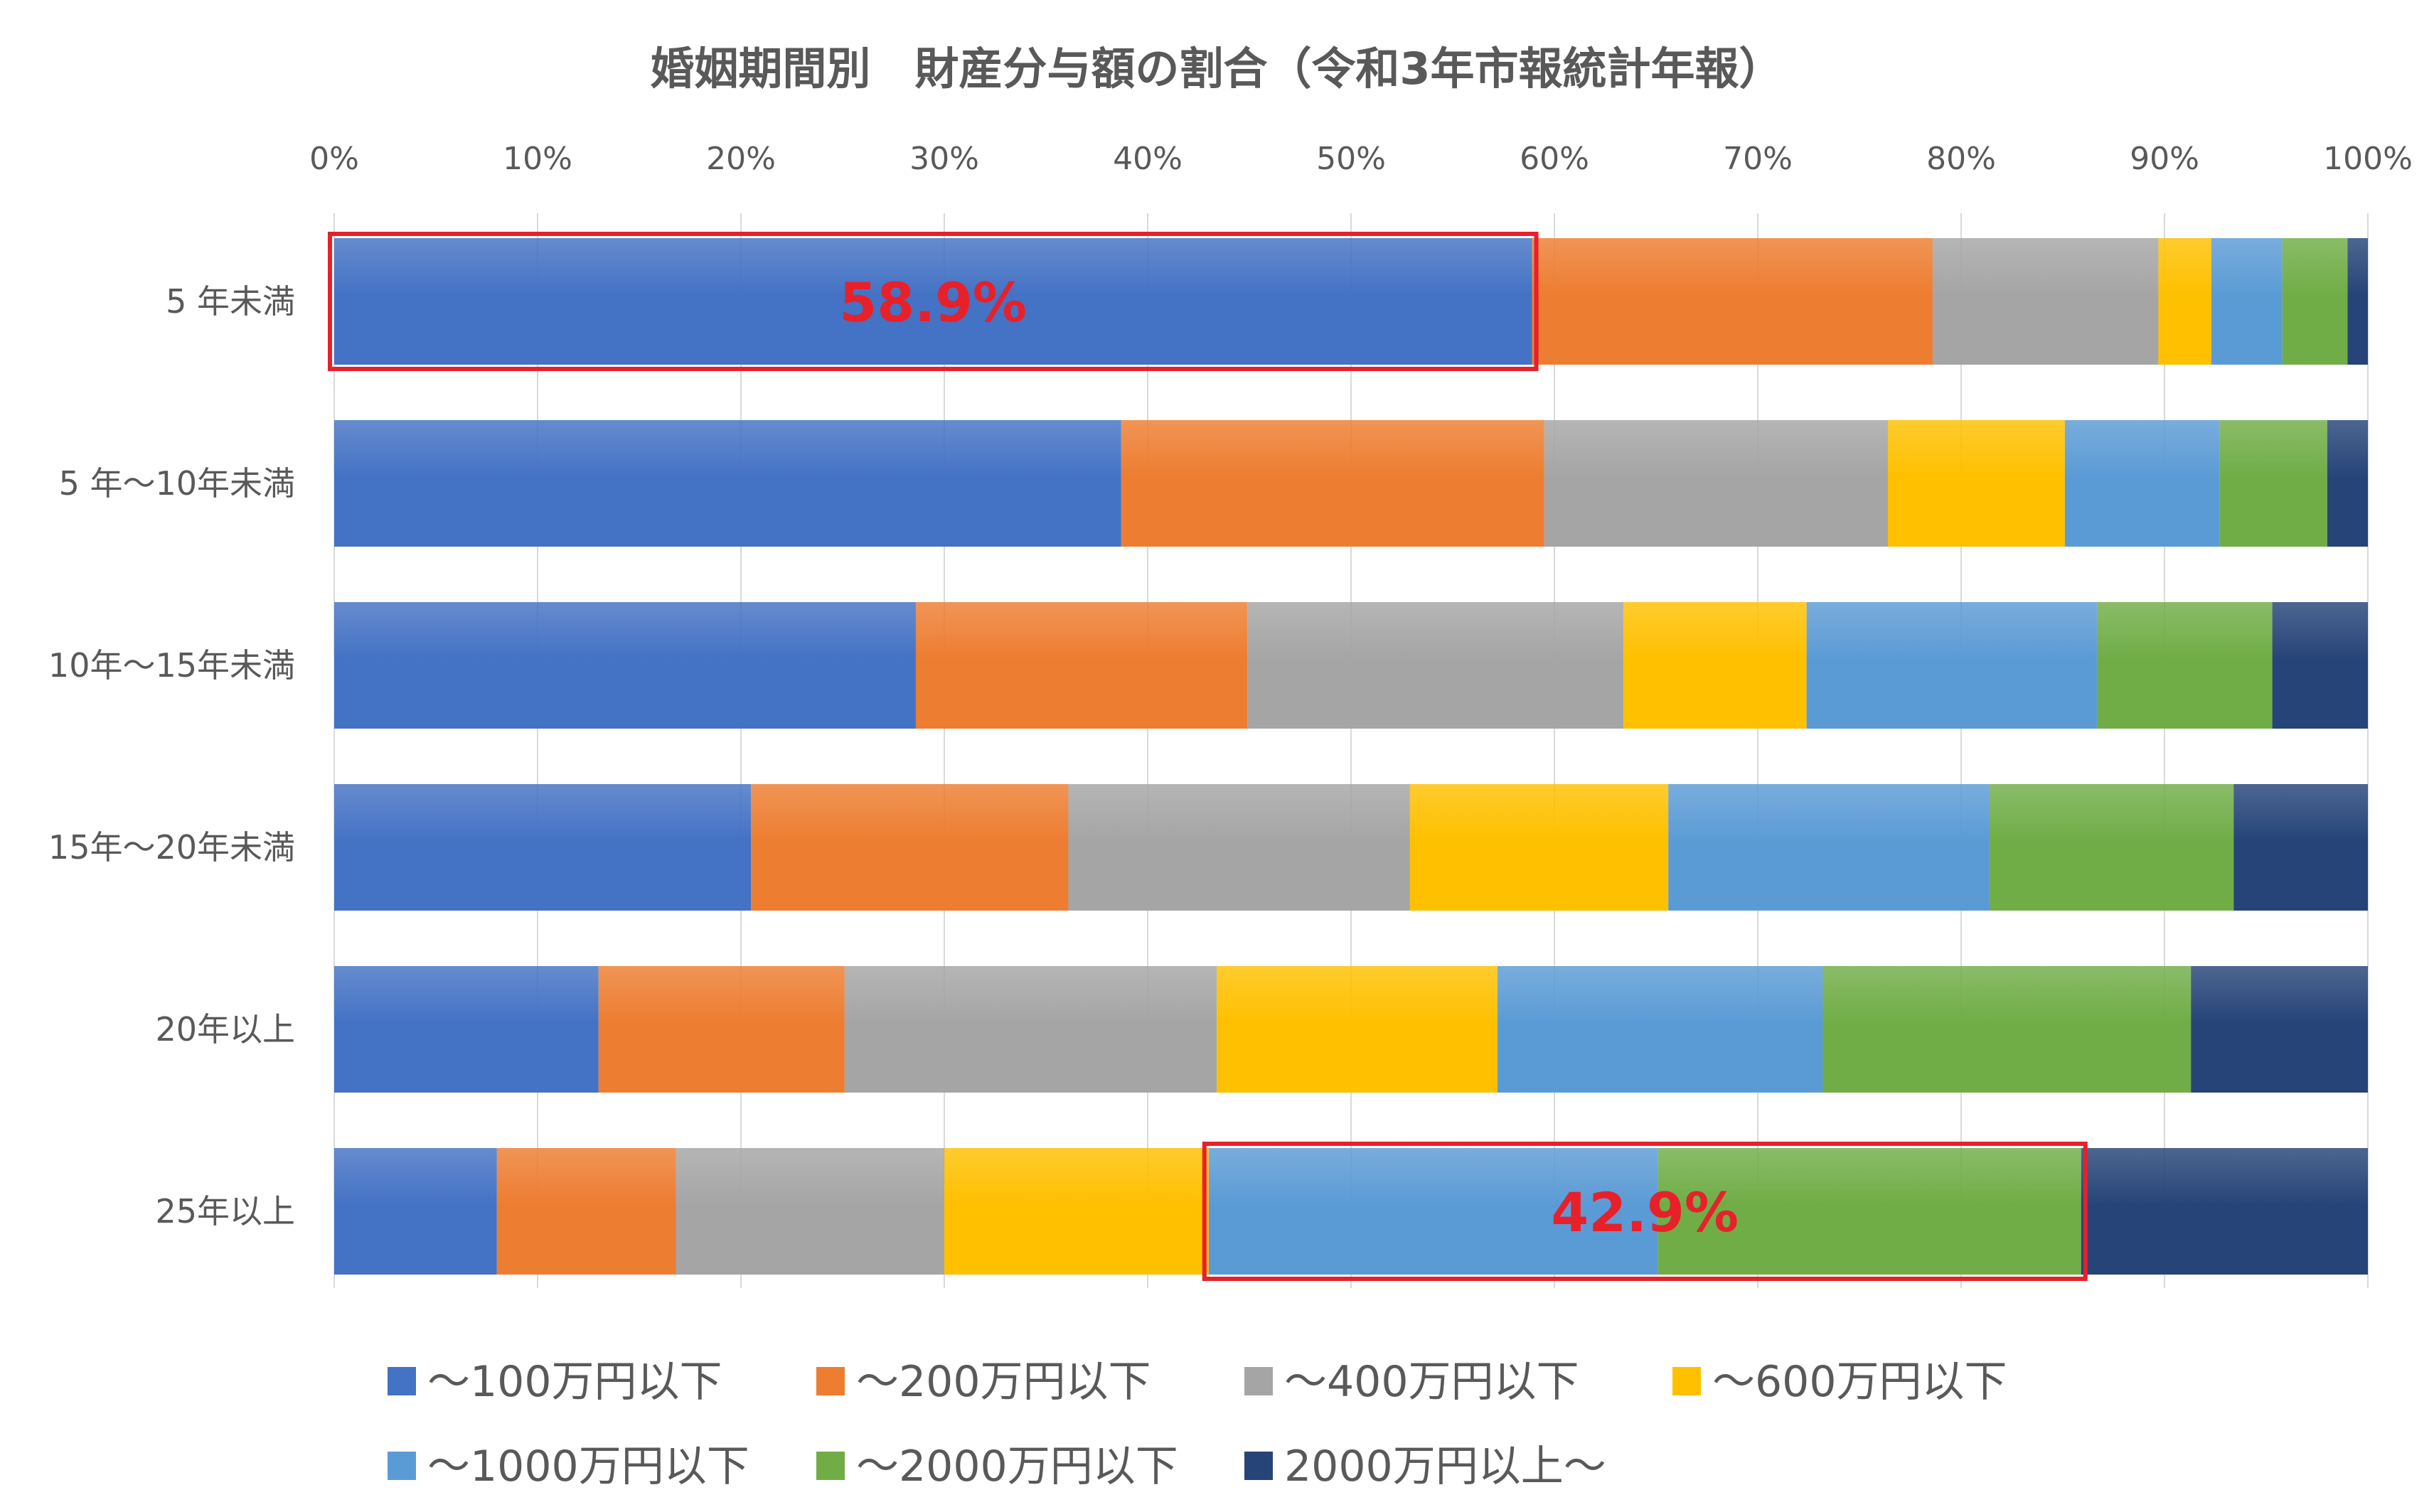 Image resolution: width=2434 pixels, height=1512 pixels. Describe the element at coordinates (1860, 1382) in the screenshot. I see `legend-label: ～600万円以下` at that location.